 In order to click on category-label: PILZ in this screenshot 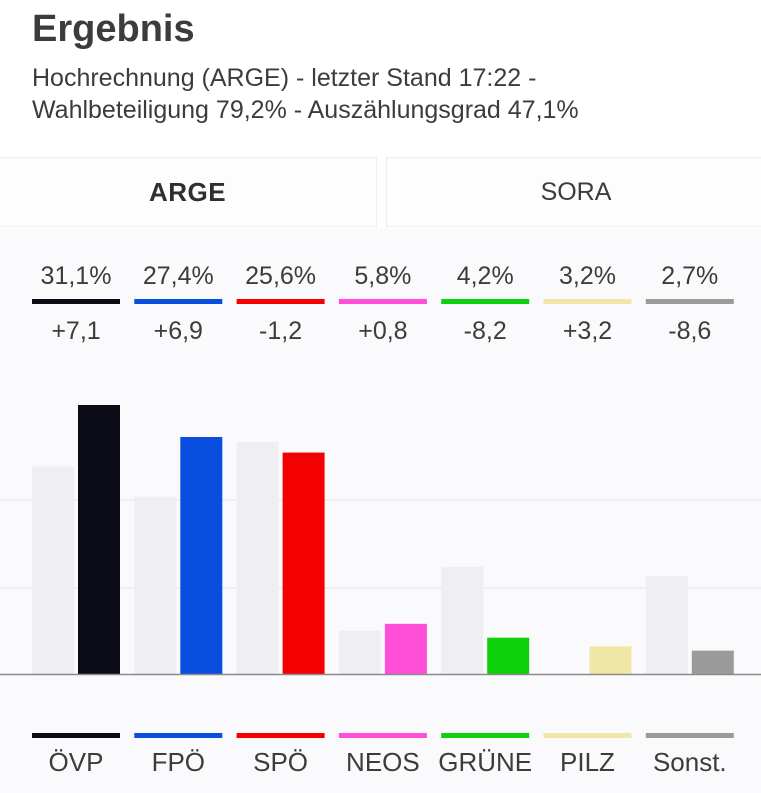, I will do `click(587, 762)`.